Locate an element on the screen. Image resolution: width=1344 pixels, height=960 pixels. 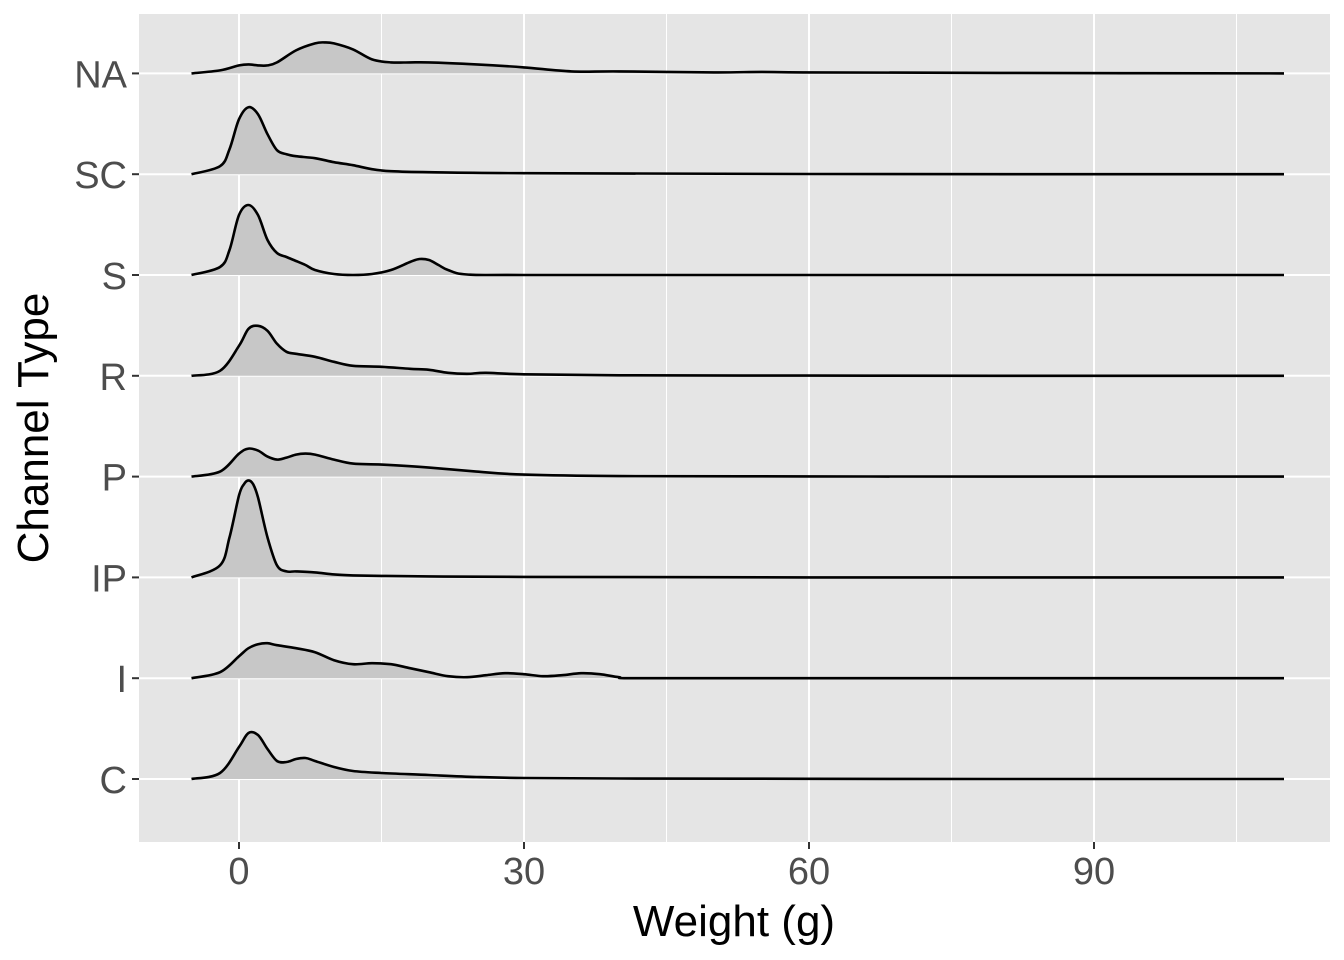
y-tick-label: I is located at coordinates (121, 680).